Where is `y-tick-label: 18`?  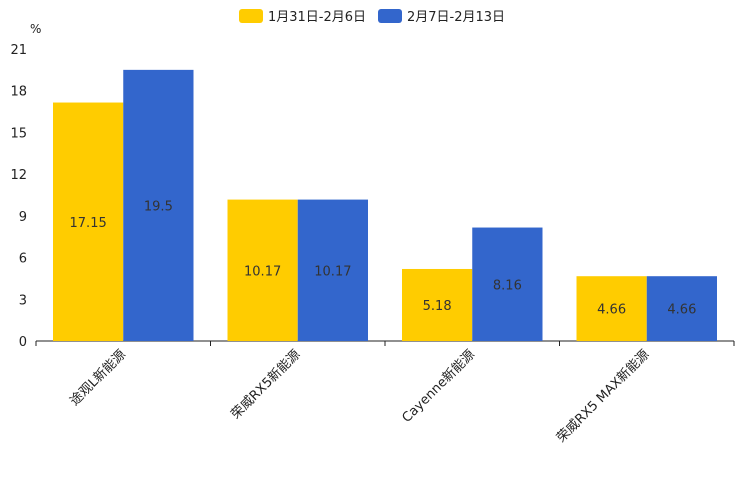 y-tick-label: 18 is located at coordinates (18, 92).